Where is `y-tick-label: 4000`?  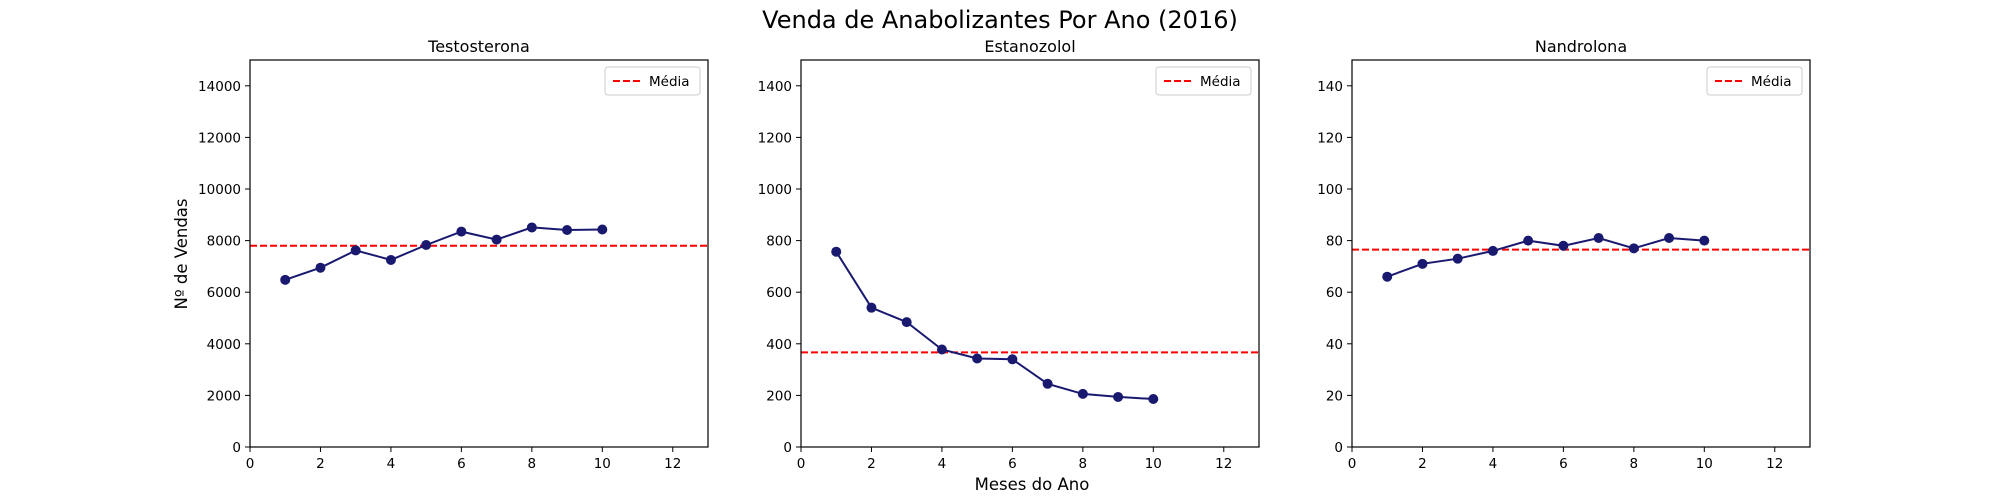 y-tick-label: 4000 is located at coordinates (224, 345).